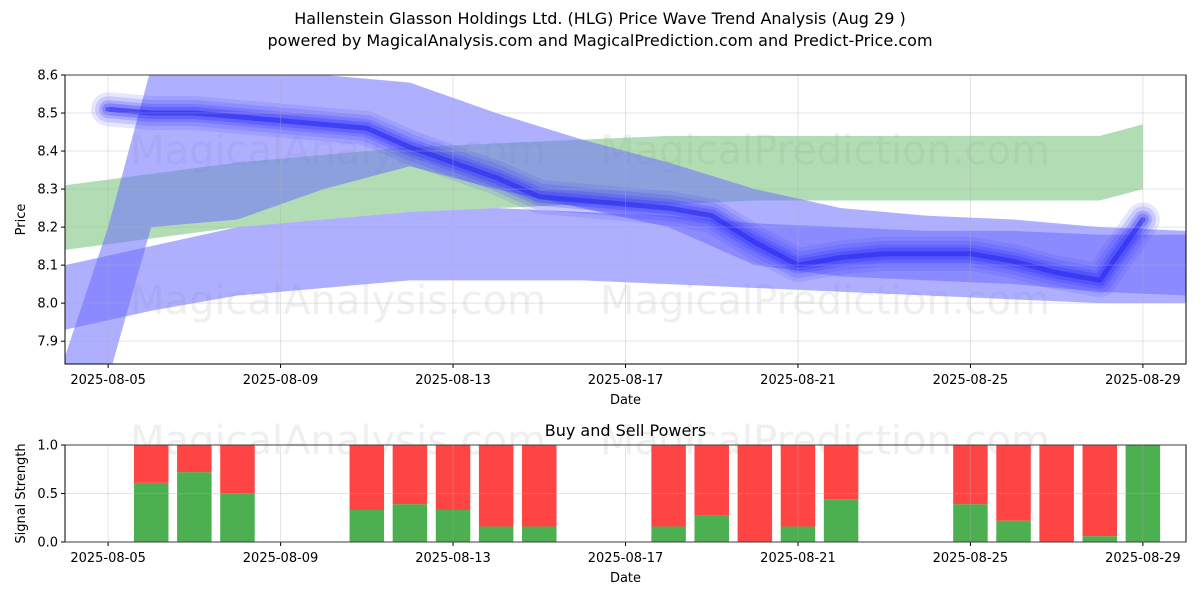 This screenshot has width=1200, height=600. What do you see at coordinates (47, 190) in the screenshot?
I see `y-tick-label: 8.3` at bounding box center [47, 190].